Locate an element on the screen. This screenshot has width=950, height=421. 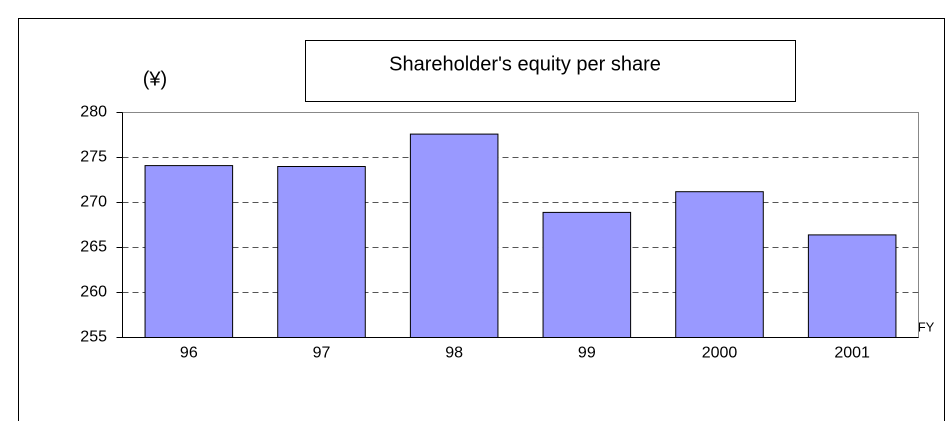
y-tick-label: 275 is located at coordinates (93, 157).